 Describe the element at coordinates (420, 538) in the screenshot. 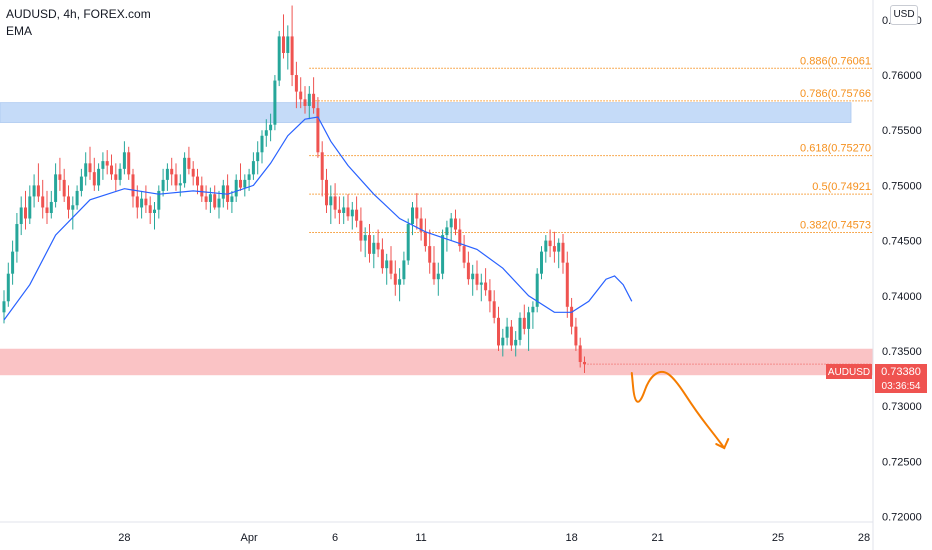

I see `x-tick-label: 11` at that location.